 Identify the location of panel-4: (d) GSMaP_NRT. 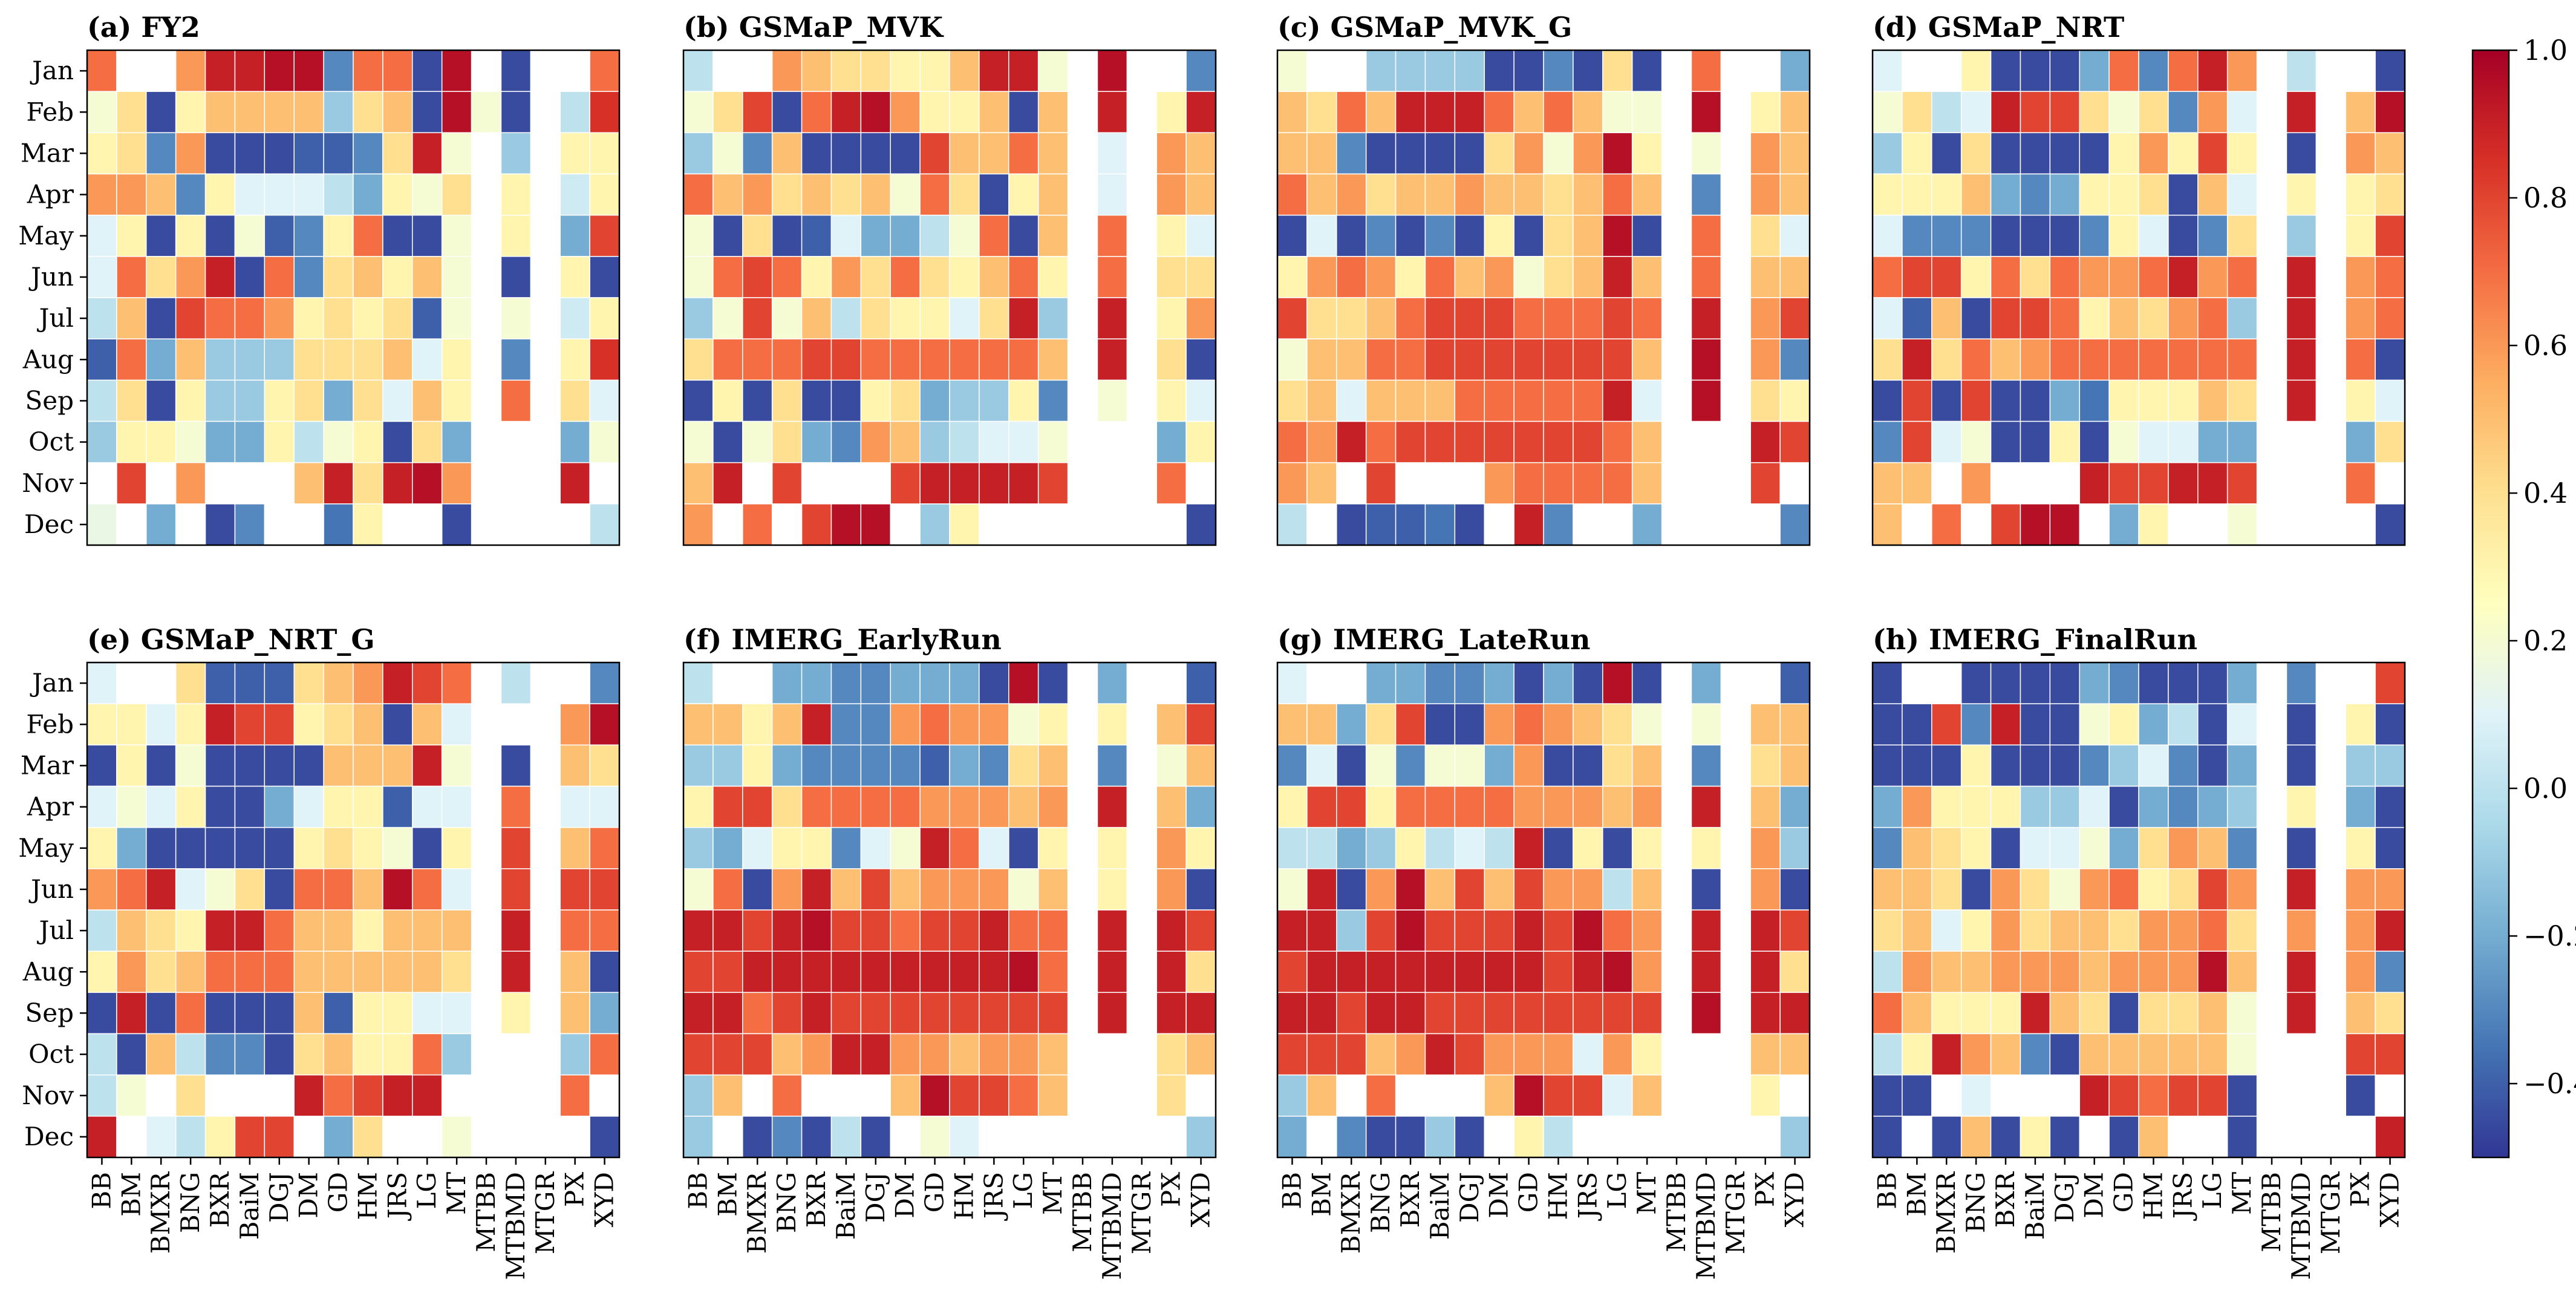
(2138, 279).